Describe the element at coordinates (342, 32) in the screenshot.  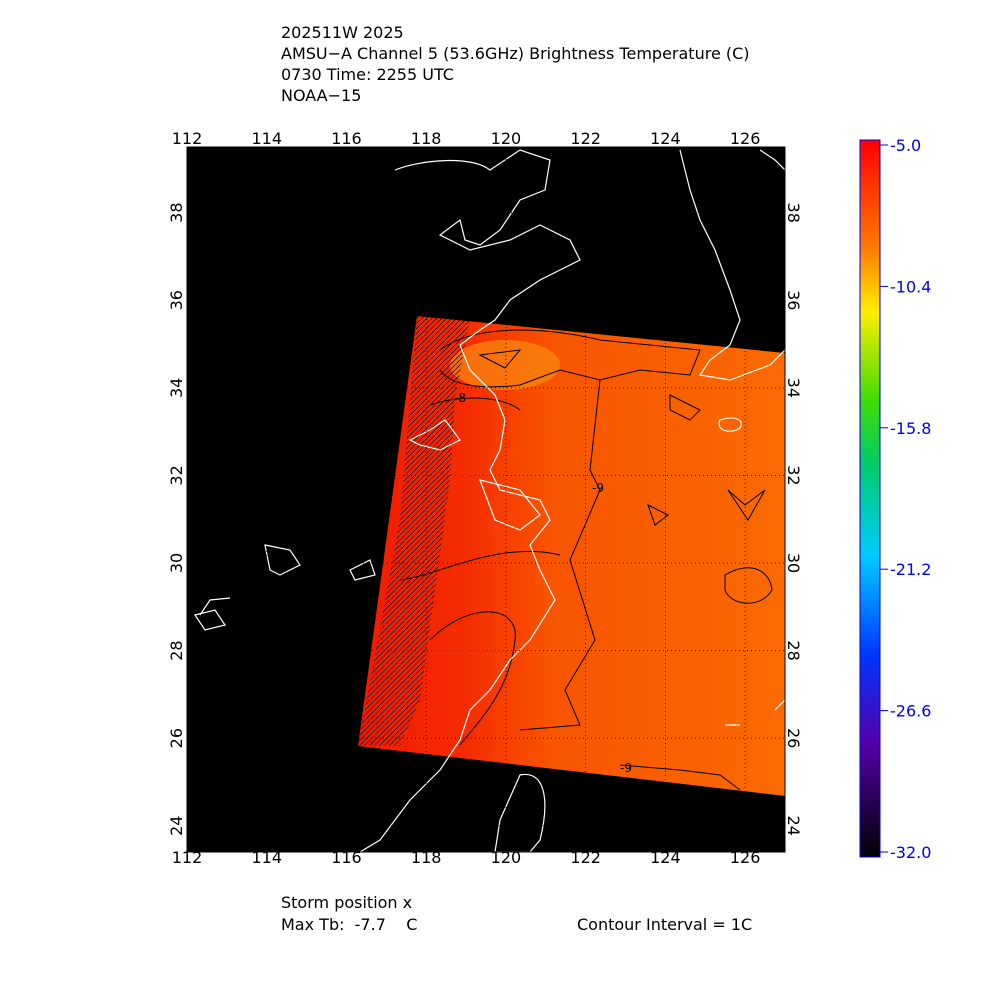
I see `header-line: 202511W 2025` at that location.